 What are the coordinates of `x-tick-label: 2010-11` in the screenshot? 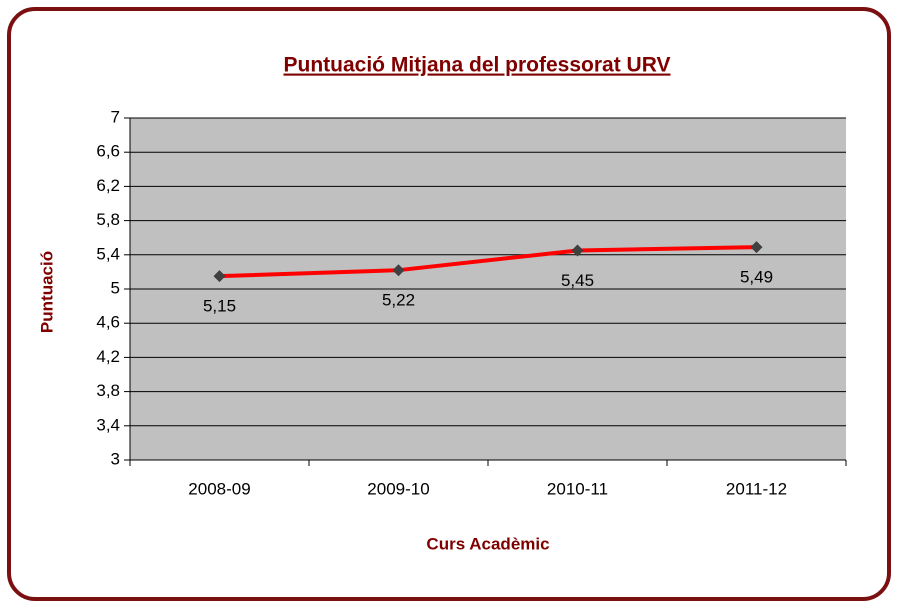 It's located at (577, 488).